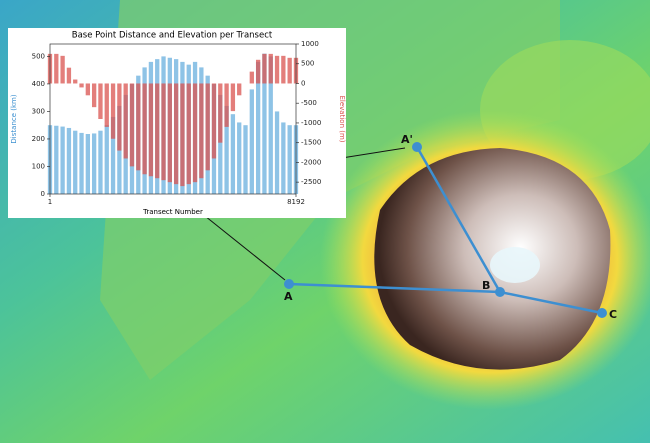 This screenshot has width=650, height=447. Describe the element at coordinates (311, 123) in the screenshot. I see `y2-tick-label: -1000` at that location.